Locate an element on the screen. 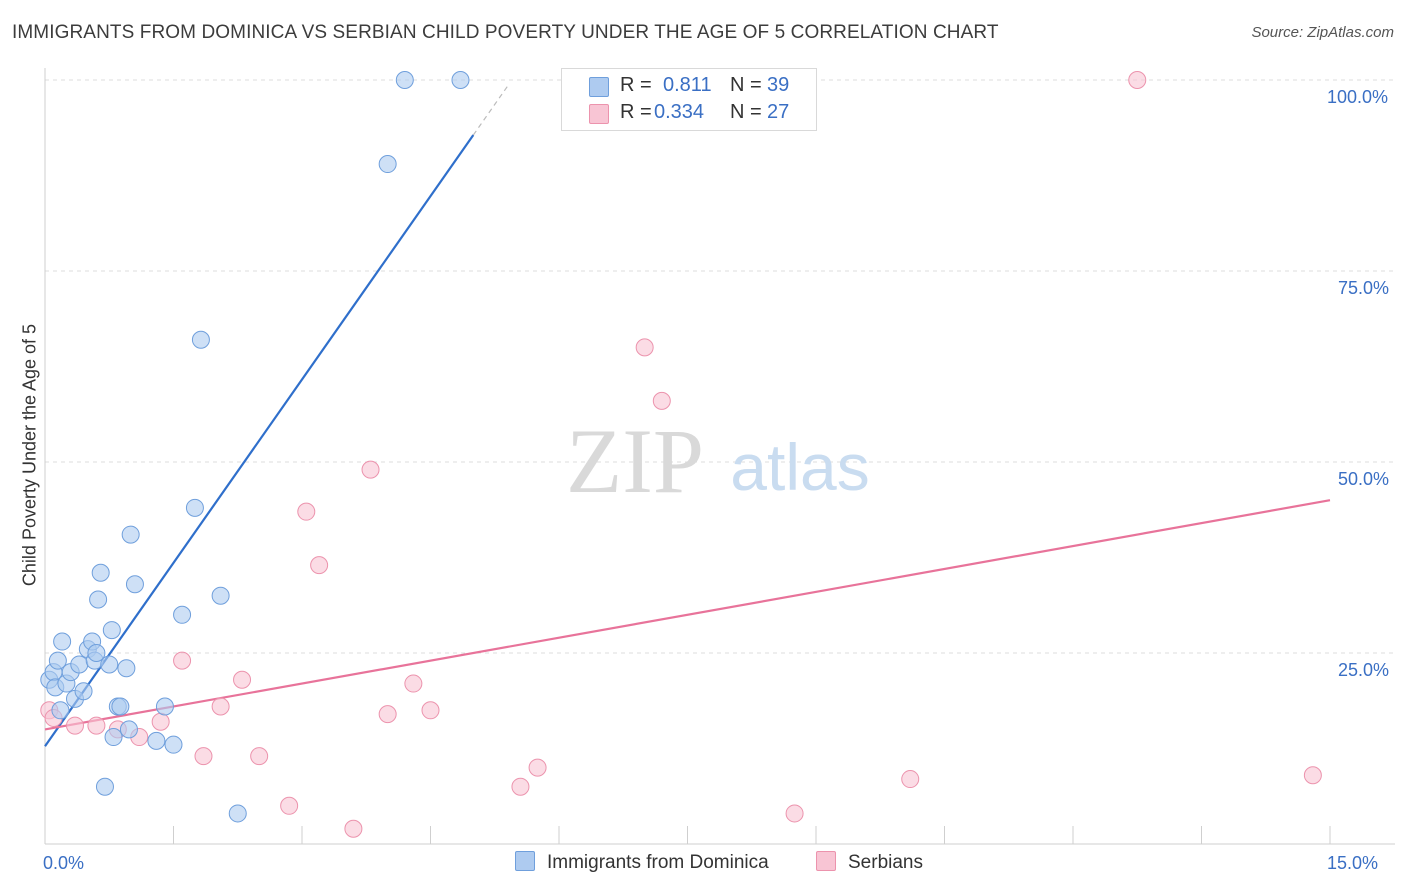 The height and width of the screenshot is (892, 1406). legend-row-serbians: R = 0.334 N = 27 is located at coordinates (689, 114).